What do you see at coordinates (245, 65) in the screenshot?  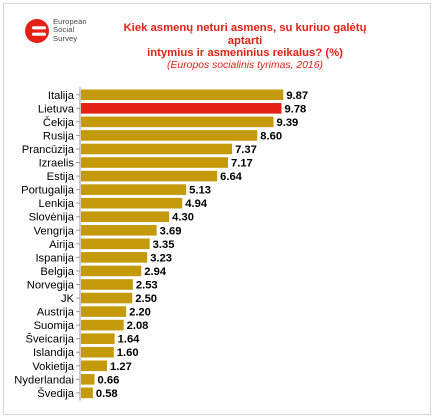 I see `chart-subtitle: (Europos socialinis tyrimas, 2016)` at bounding box center [245, 65].